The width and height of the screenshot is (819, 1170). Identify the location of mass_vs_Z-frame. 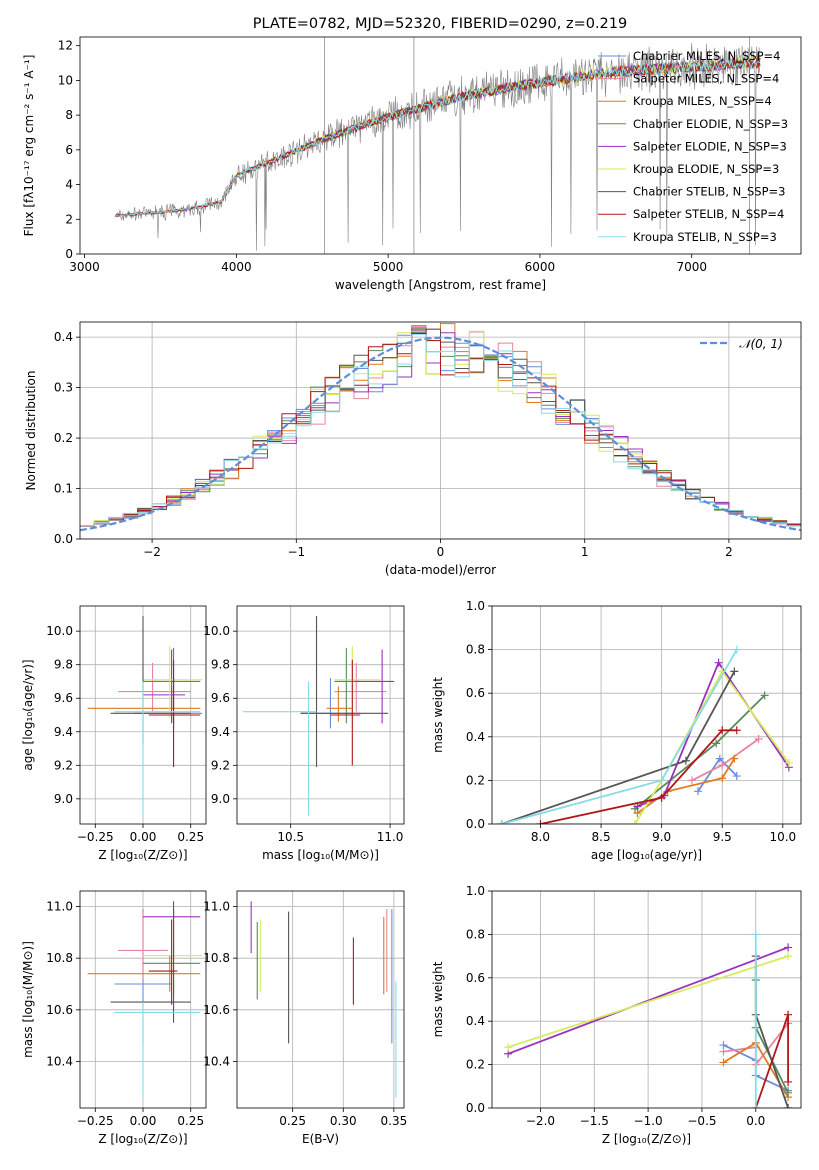
(143, 999).